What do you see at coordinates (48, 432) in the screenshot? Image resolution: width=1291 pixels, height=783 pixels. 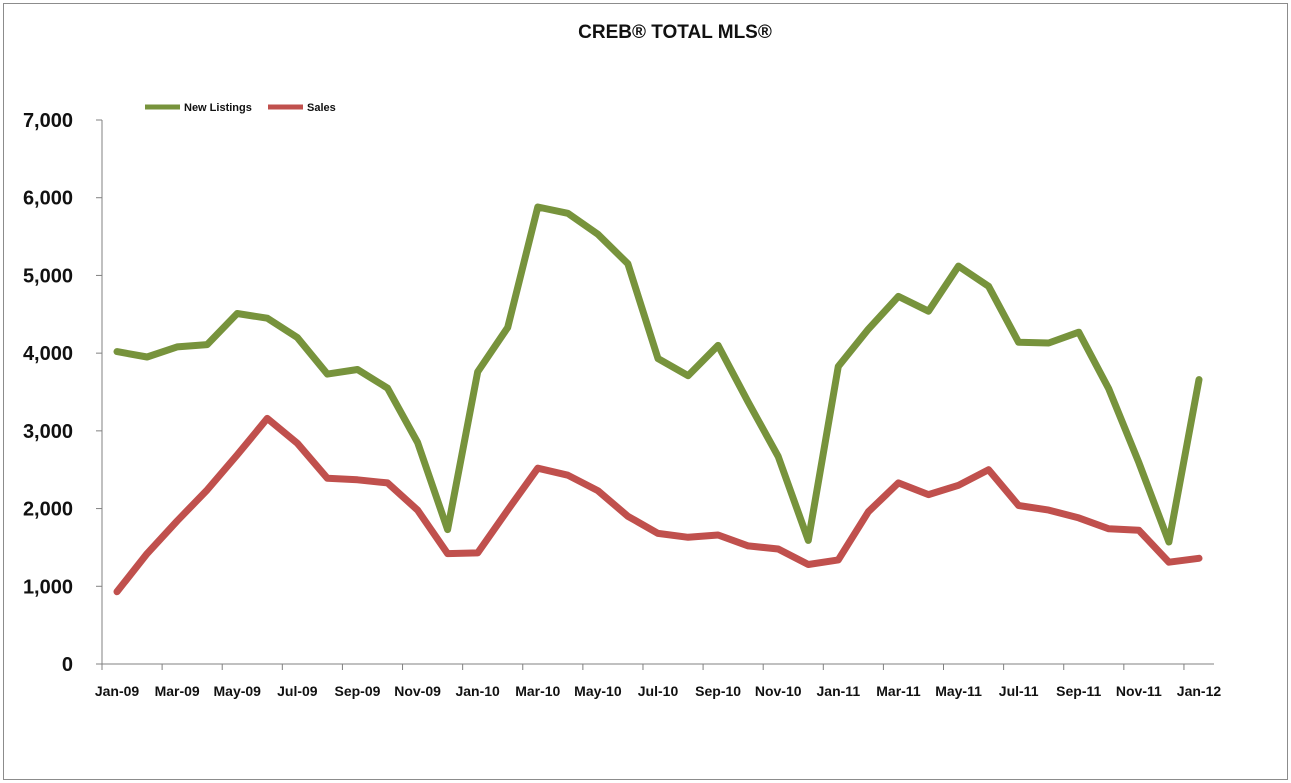 I see `y-tick-label: 3,000` at bounding box center [48, 432].